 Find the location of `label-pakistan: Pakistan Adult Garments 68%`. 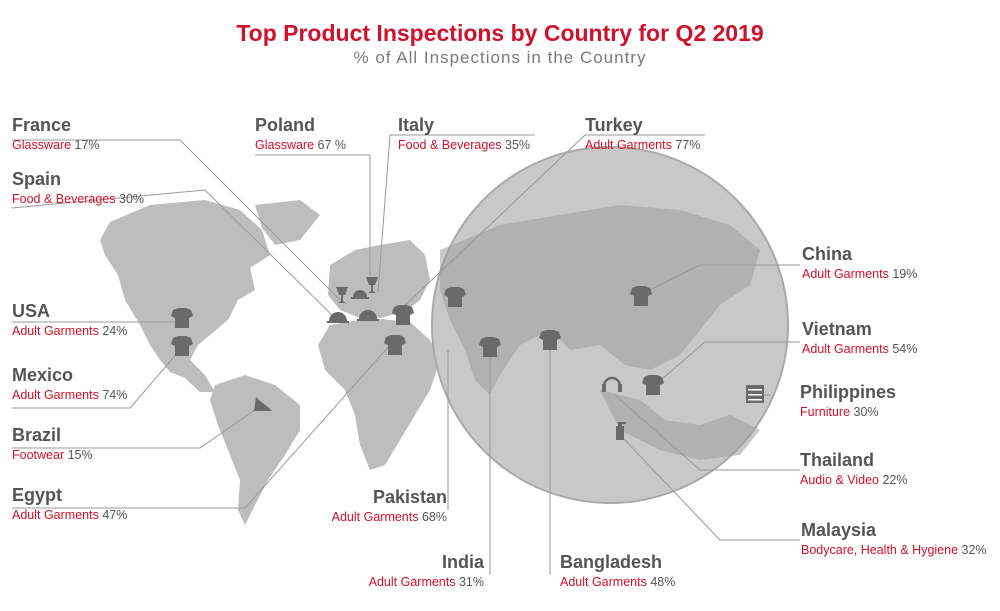

label-pakistan: Pakistan Adult Garments 68% is located at coordinates (385, 506).